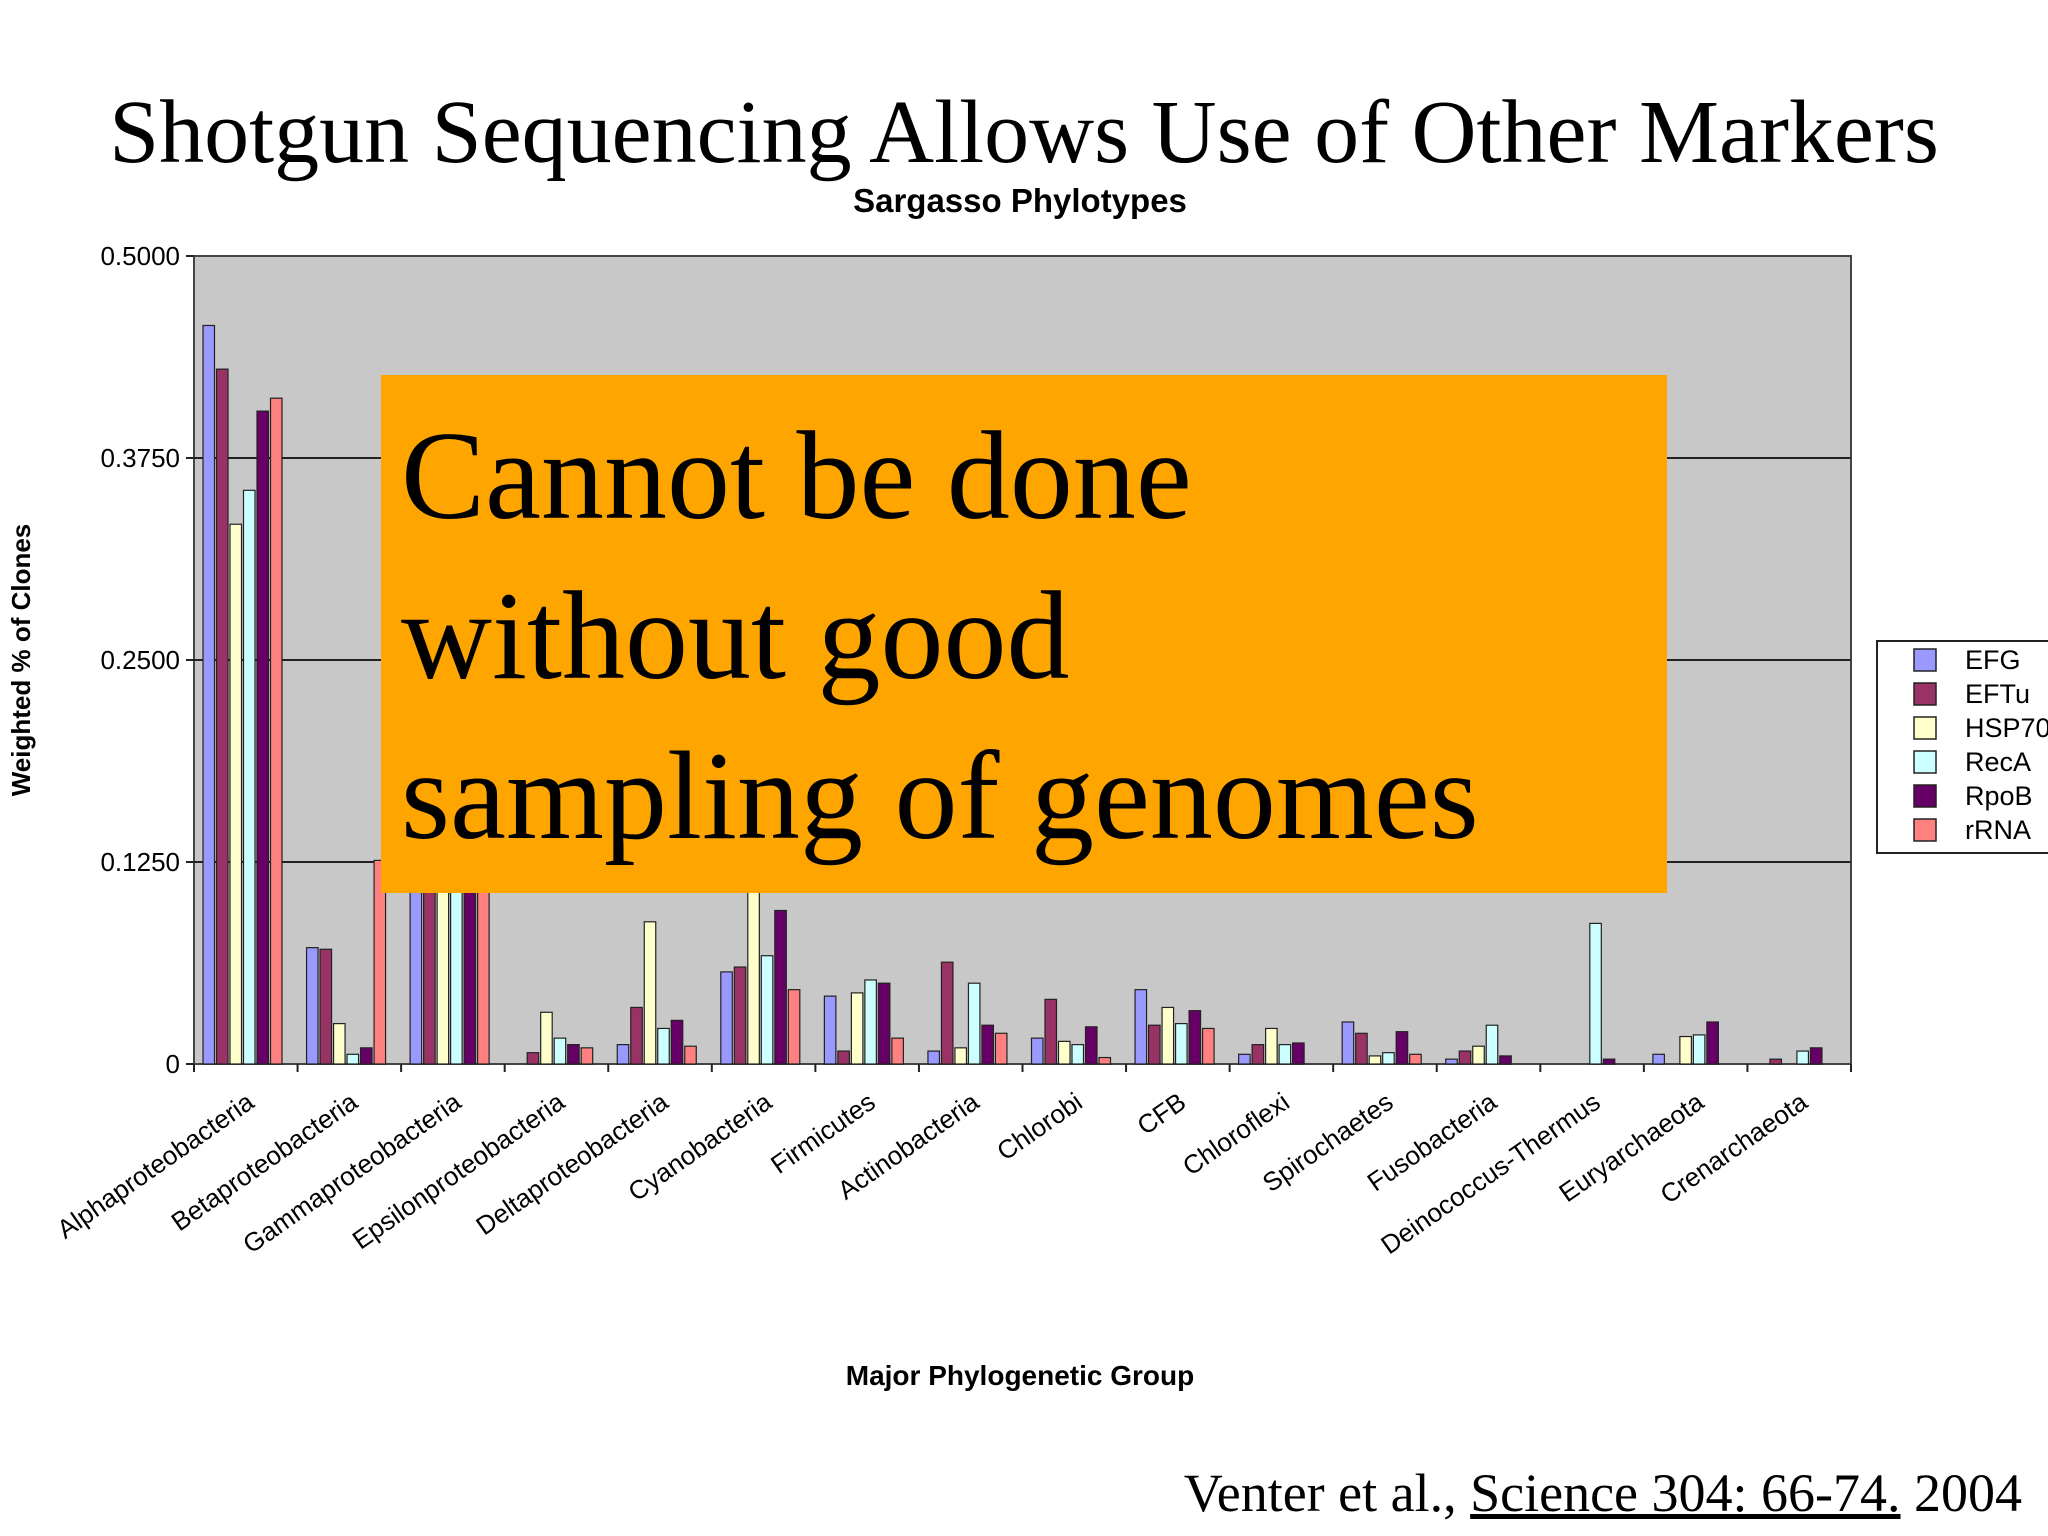  Describe the element at coordinates (21, 660) in the screenshot. I see `y-axis-label: Weighted % of Clones` at that location.